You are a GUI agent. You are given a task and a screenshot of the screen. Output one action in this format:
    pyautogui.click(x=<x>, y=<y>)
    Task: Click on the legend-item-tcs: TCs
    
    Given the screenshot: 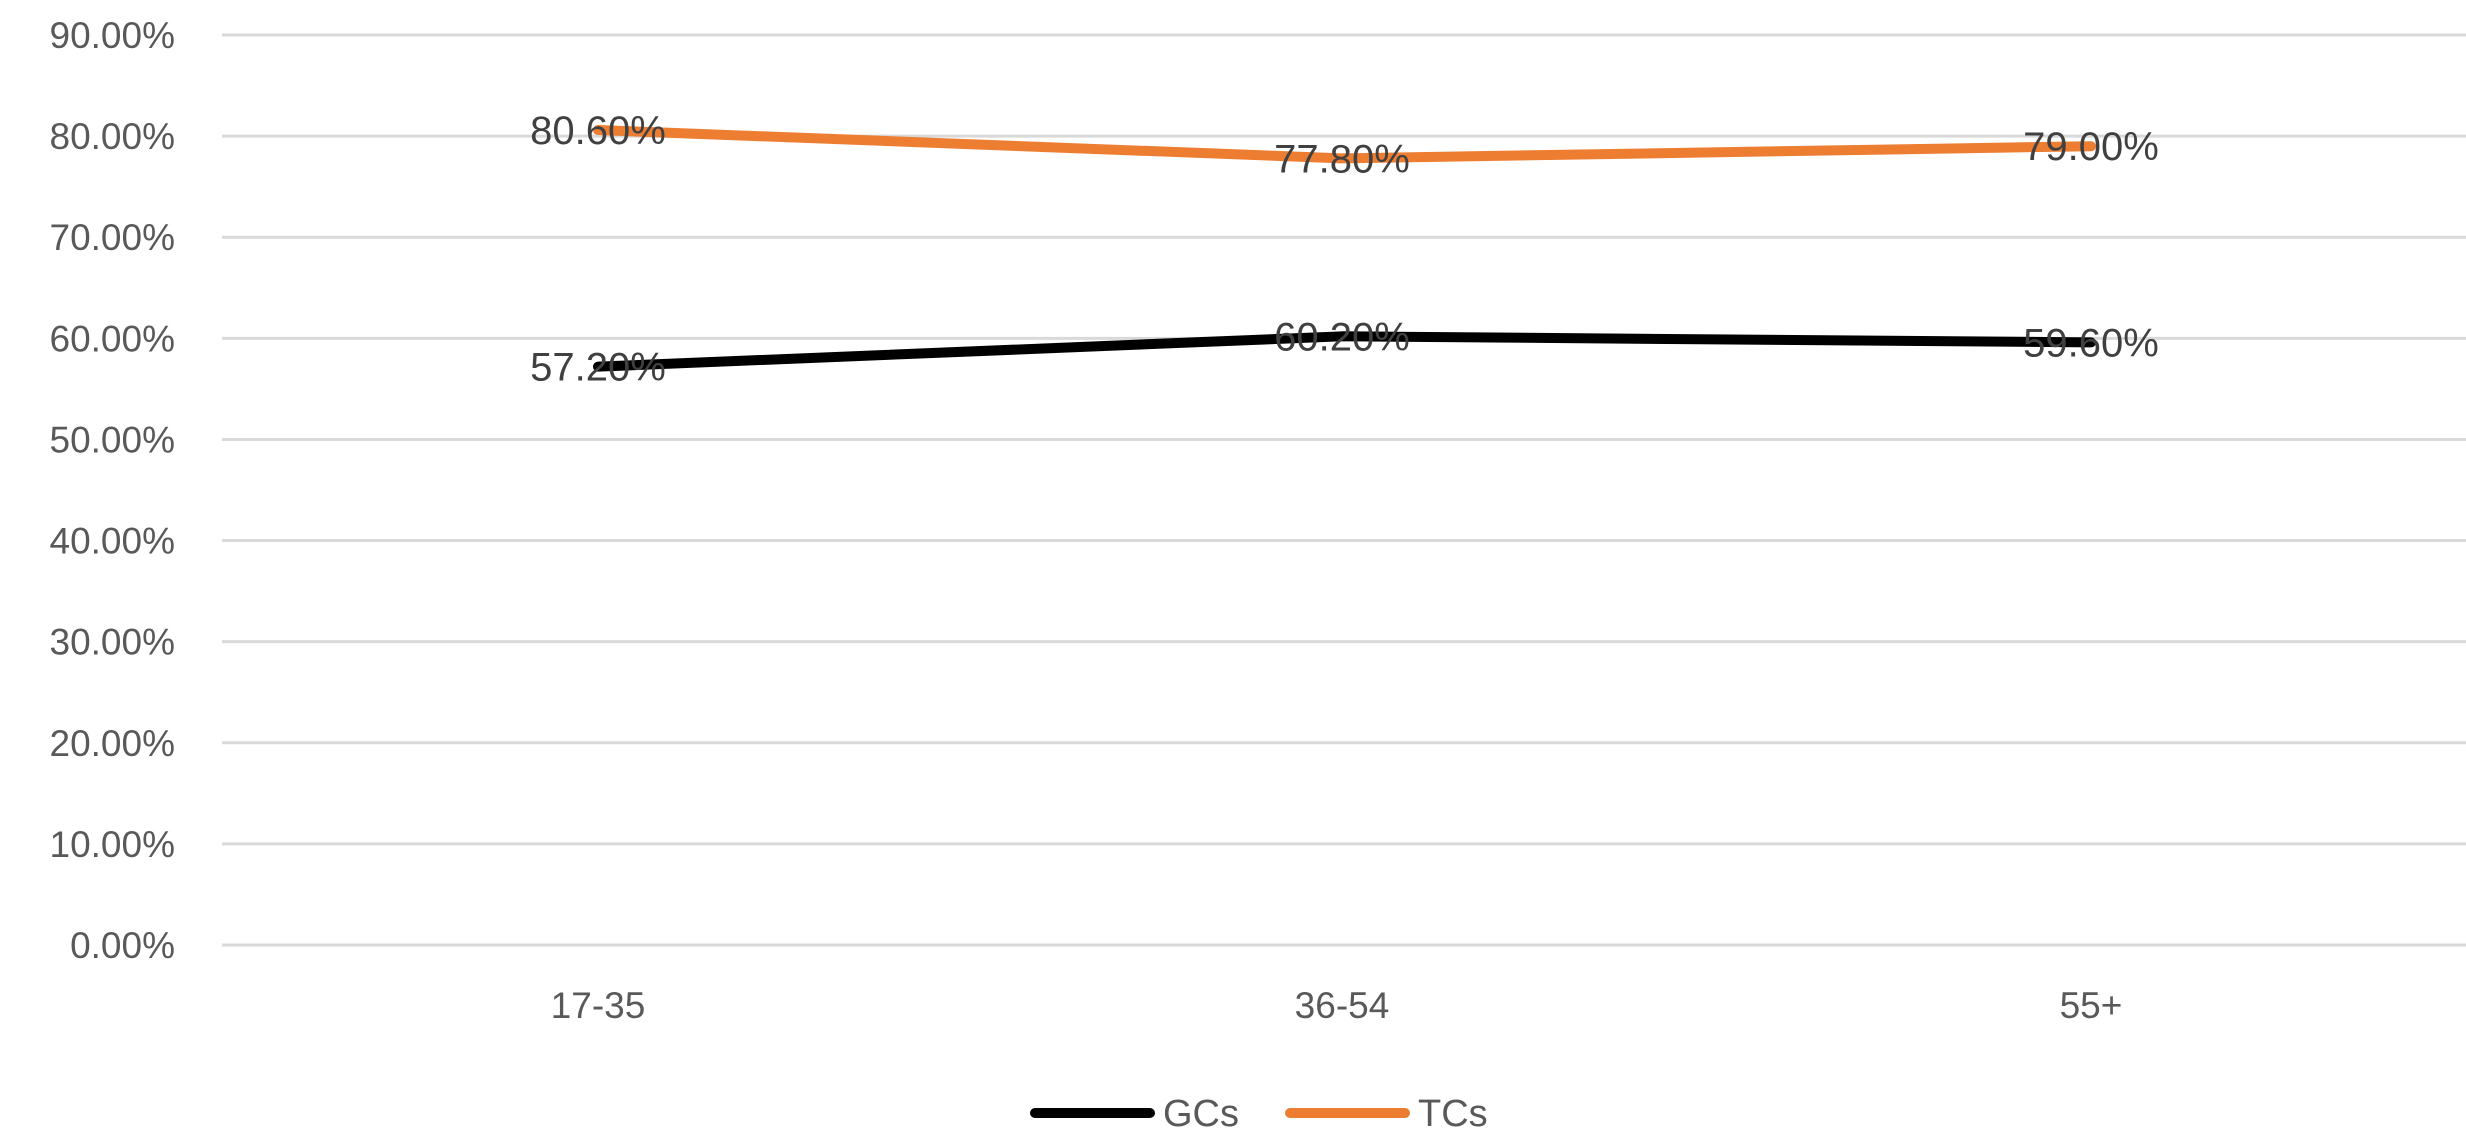 What is the action you would take?
    pyautogui.click(x=1386, y=1113)
    